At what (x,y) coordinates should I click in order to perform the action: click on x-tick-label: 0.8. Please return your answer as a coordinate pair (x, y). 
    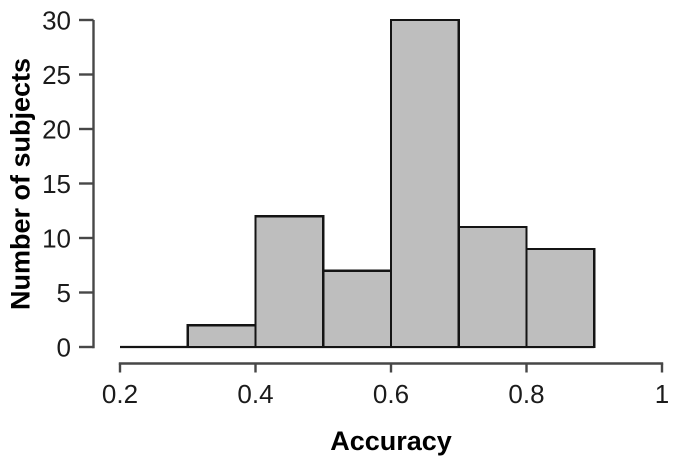
    Looking at the image, I should click on (526, 394).